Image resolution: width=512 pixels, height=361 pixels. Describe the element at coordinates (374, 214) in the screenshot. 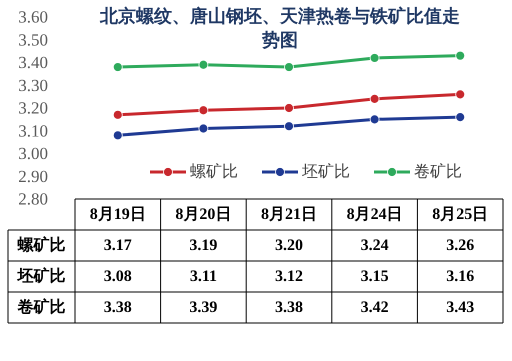

I see `x-tick-label: 8月24日` at that location.